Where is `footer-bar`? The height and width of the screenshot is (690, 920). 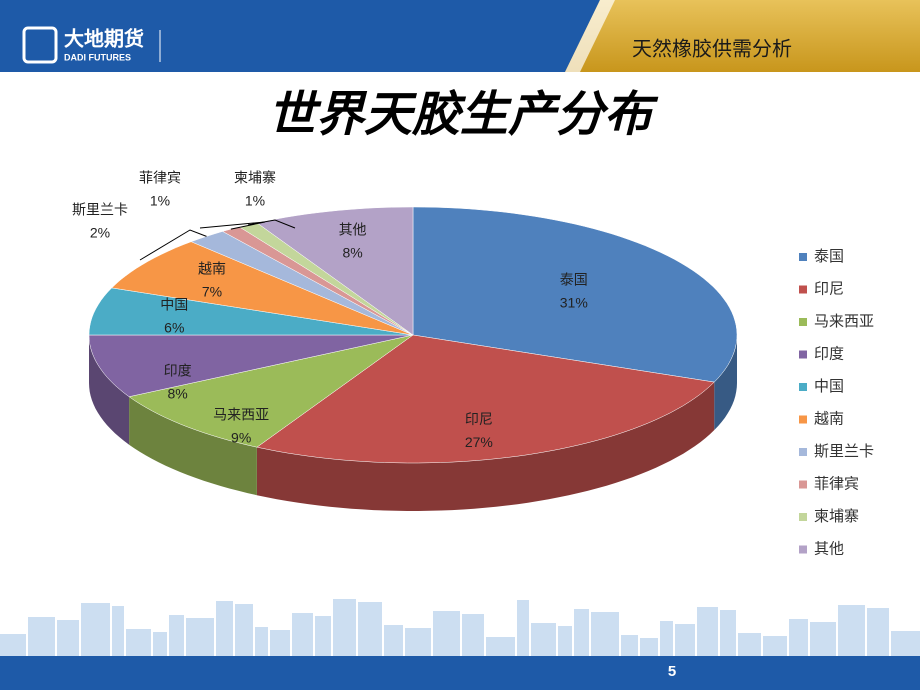 footer-bar is located at coordinates (460, 673).